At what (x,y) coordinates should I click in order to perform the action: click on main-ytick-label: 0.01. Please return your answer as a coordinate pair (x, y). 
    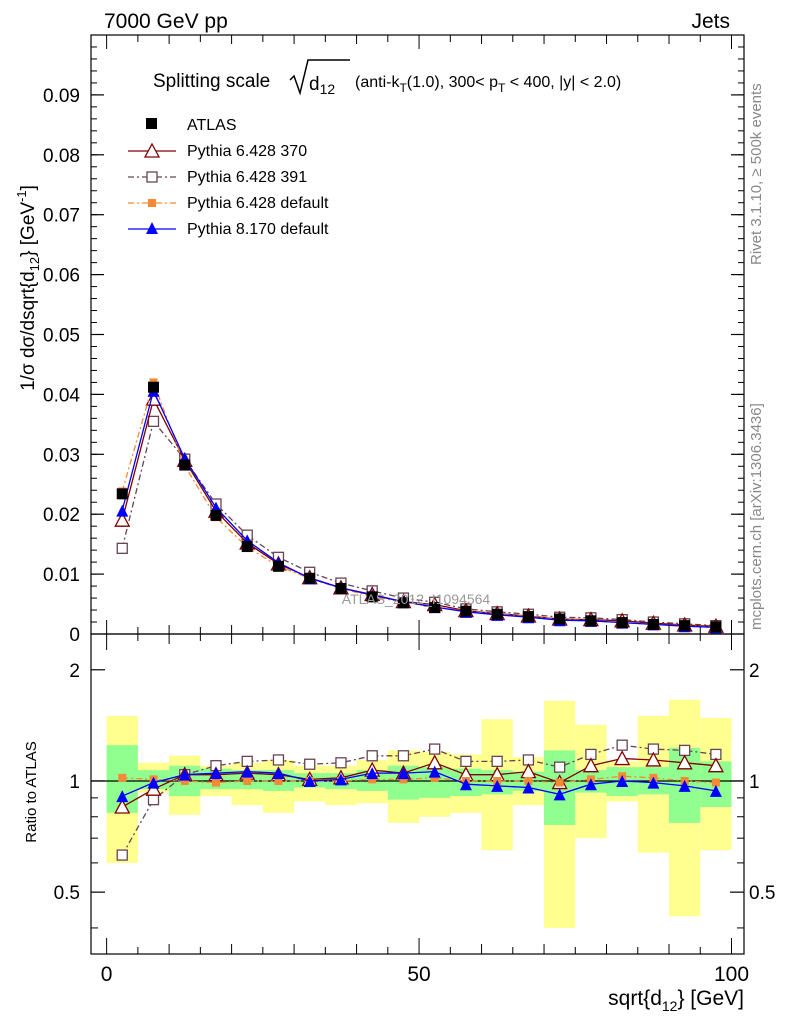
    Looking at the image, I should click on (61, 575).